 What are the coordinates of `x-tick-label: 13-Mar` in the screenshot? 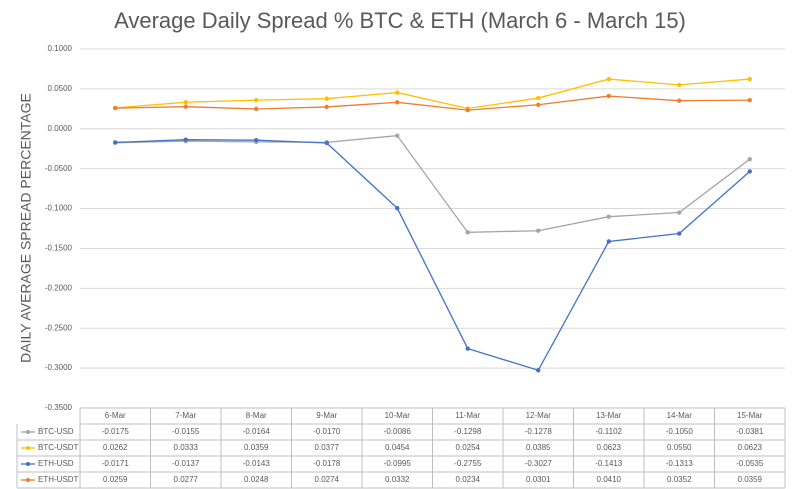 It's located at (609, 415).